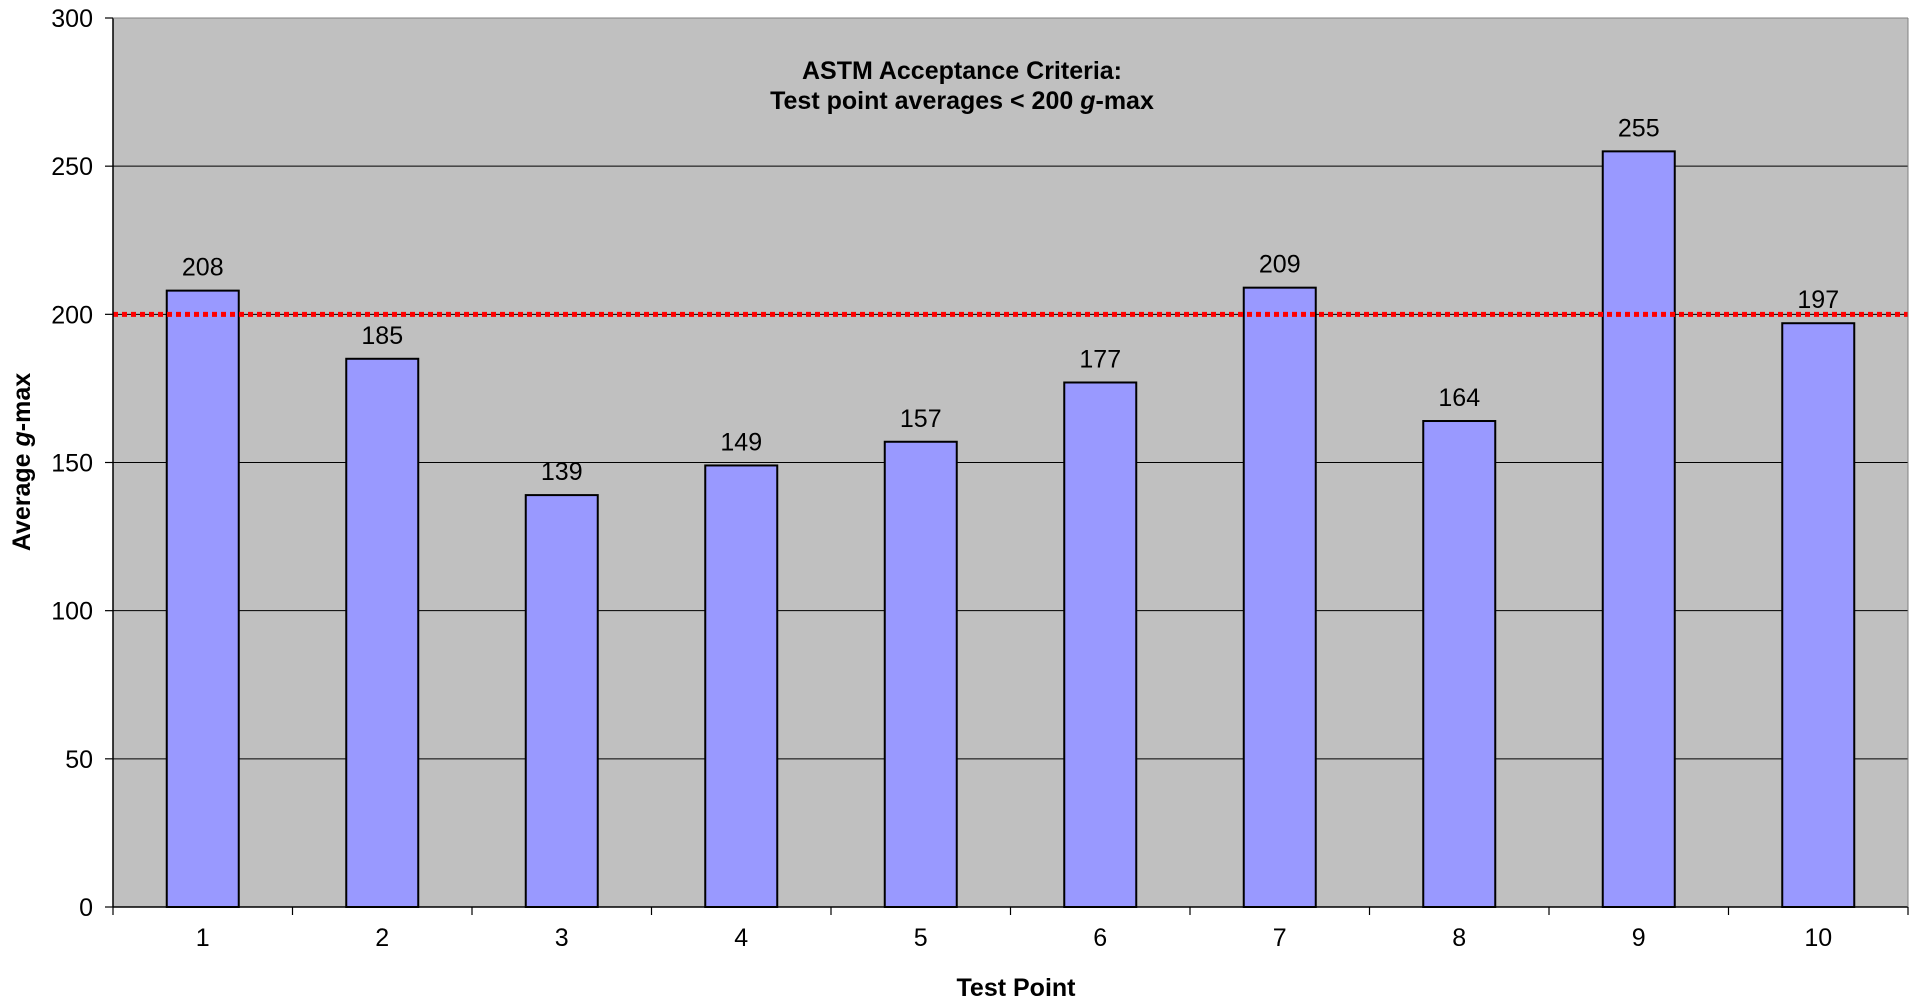  What do you see at coordinates (1087, 101) in the screenshot?
I see `annotation-line-2-italic: g` at bounding box center [1087, 101].